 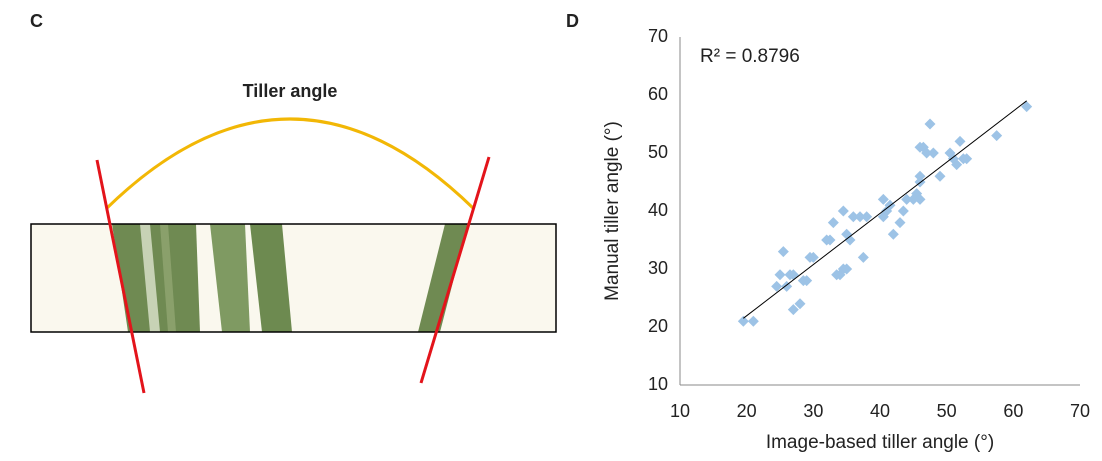 I want to click on plant-image, so click(x=293, y=278).